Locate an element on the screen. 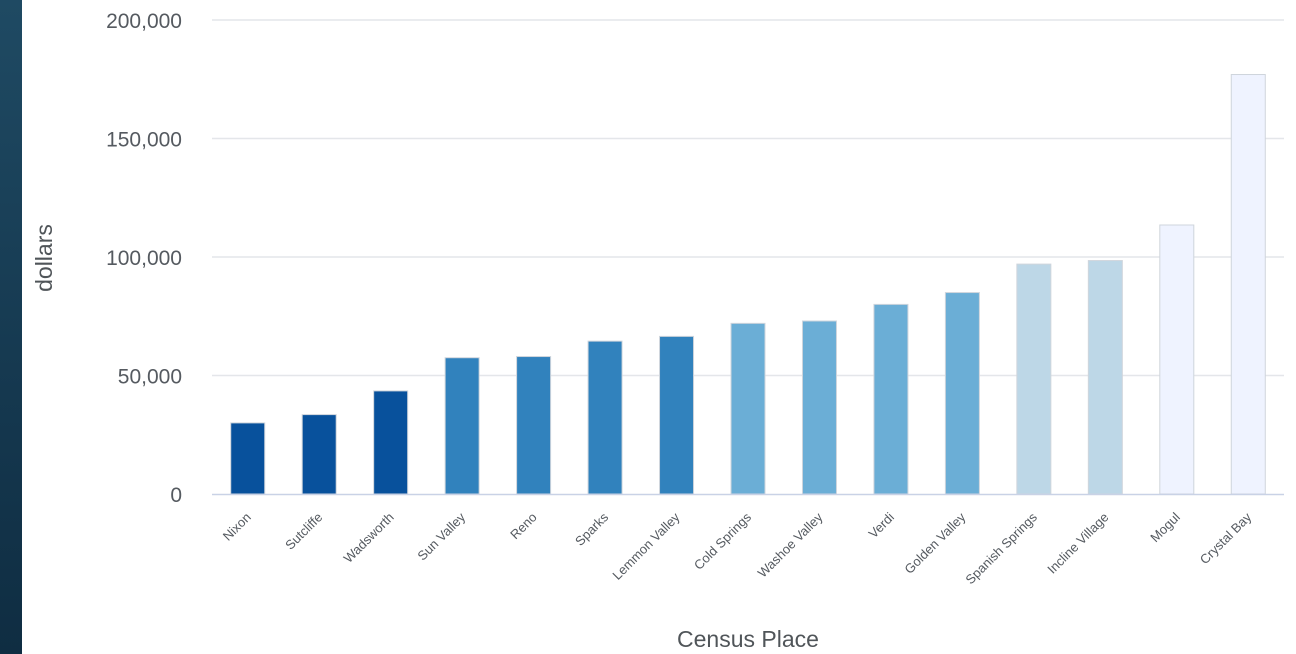 This screenshot has width=1296, height=654. y-tick-label: 150,000 is located at coordinates (144, 140).